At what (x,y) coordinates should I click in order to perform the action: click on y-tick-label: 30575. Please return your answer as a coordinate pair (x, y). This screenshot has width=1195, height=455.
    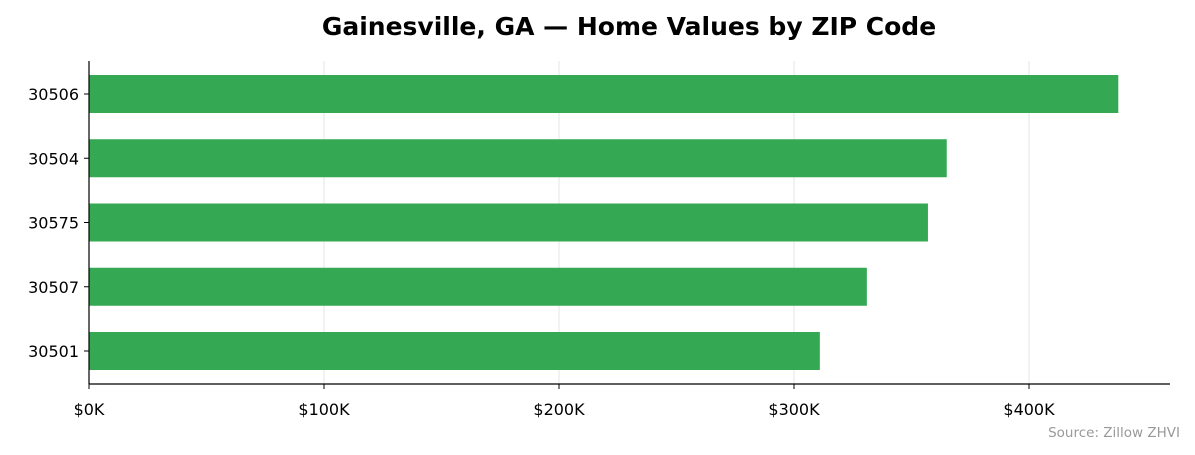
    Looking at the image, I should click on (53, 223).